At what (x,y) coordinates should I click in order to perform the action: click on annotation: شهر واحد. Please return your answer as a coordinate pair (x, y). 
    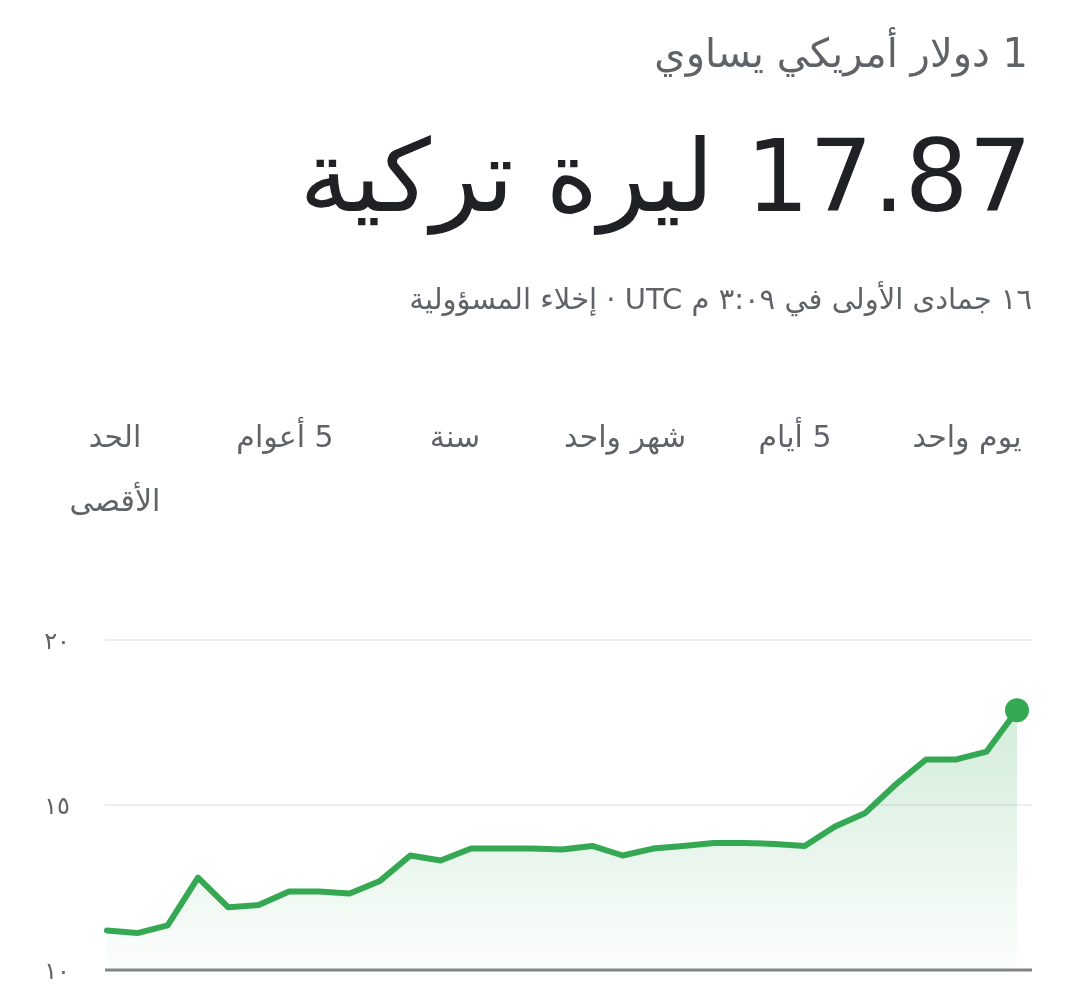
    Looking at the image, I should click on (625, 437).